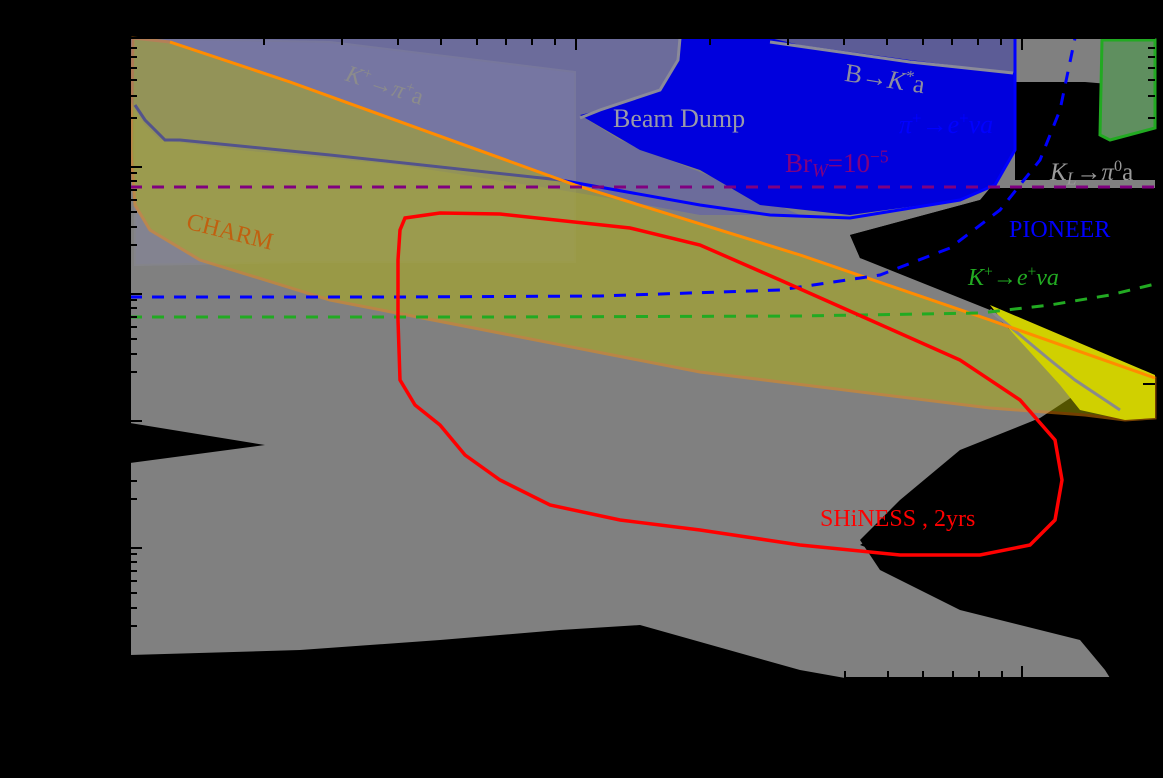 This screenshot has width=1163, height=778. Describe the element at coordinates (1071, 178) in the screenshot. I see `l-subscript: L` at that location.